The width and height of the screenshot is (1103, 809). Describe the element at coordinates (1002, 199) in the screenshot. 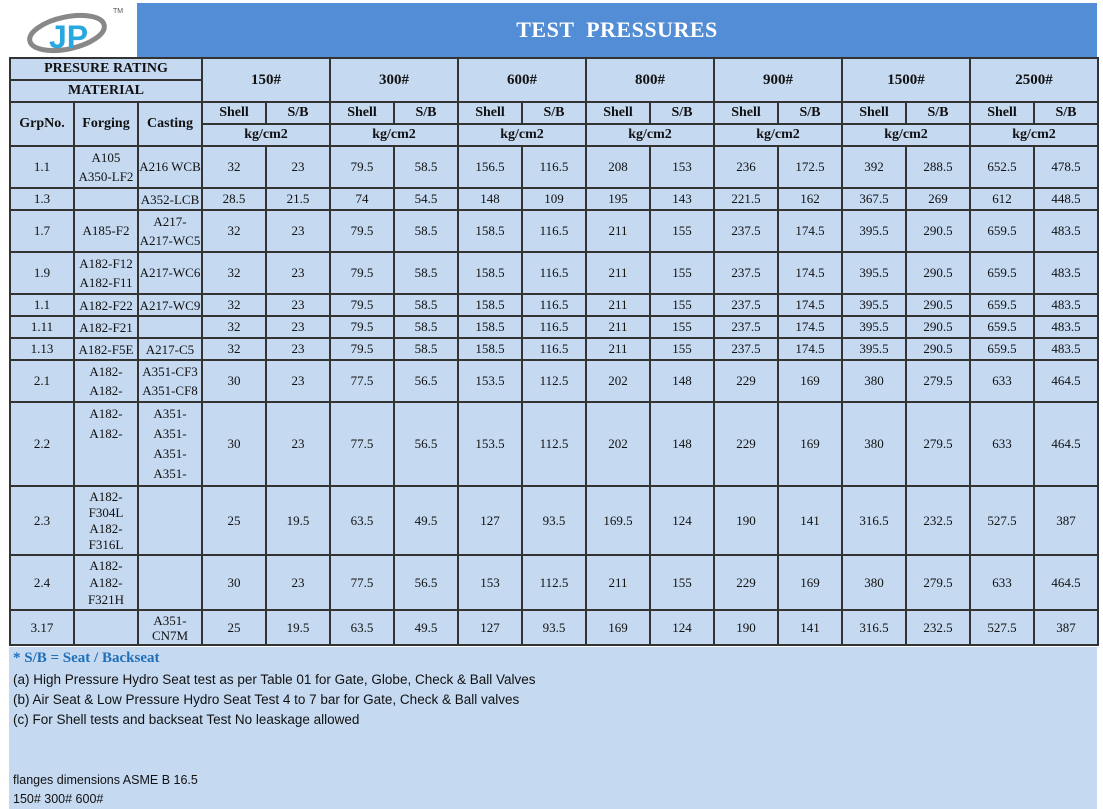

I see `shell-value: 612` at that location.